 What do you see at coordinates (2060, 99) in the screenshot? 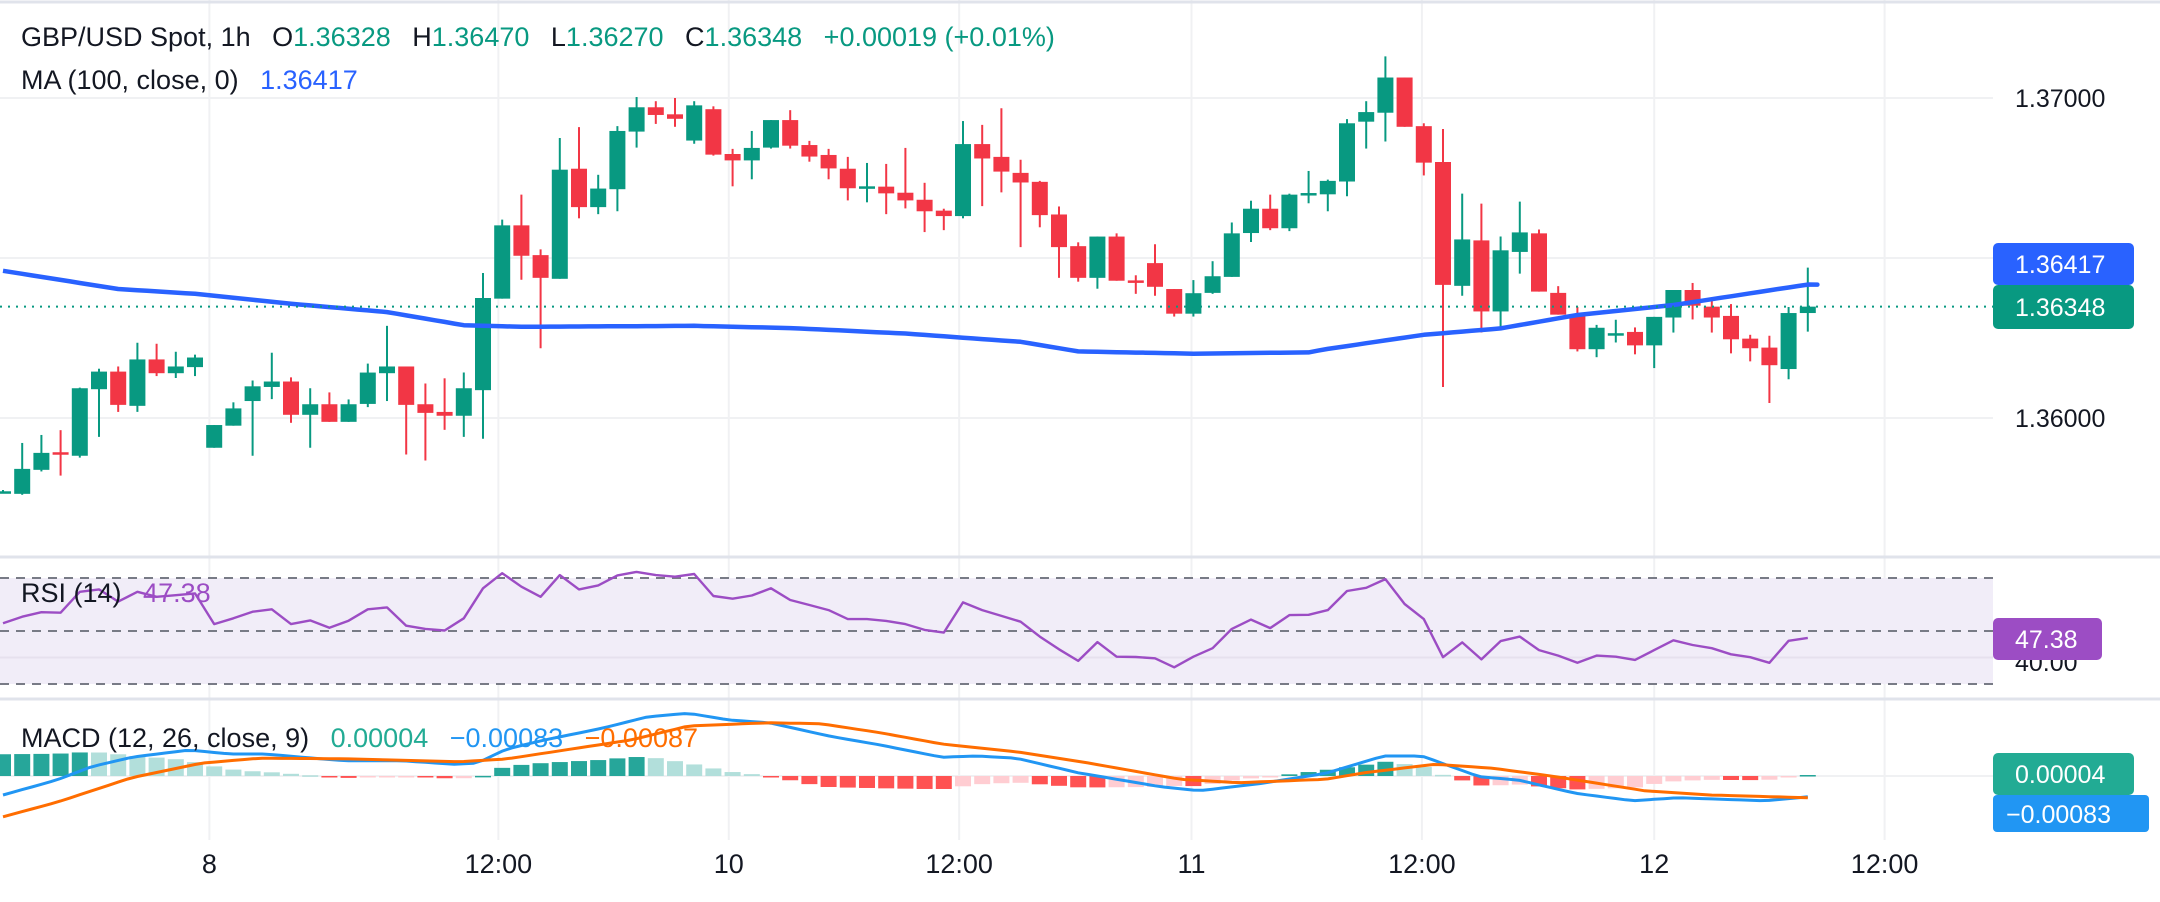
I see `price-tick-label: 1.37000` at bounding box center [2060, 99].